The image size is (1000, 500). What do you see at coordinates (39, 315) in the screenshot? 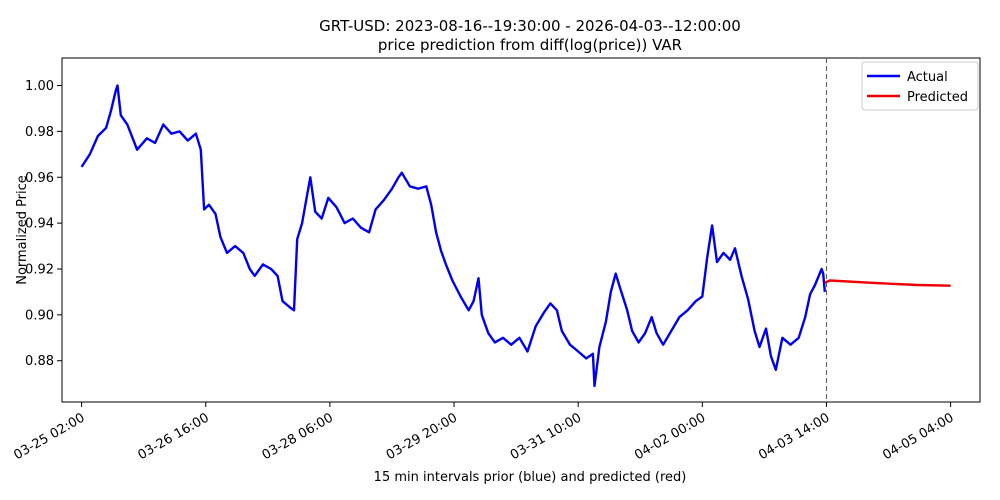
I see `y-tick-label: 0.90` at bounding box center [39, 315].